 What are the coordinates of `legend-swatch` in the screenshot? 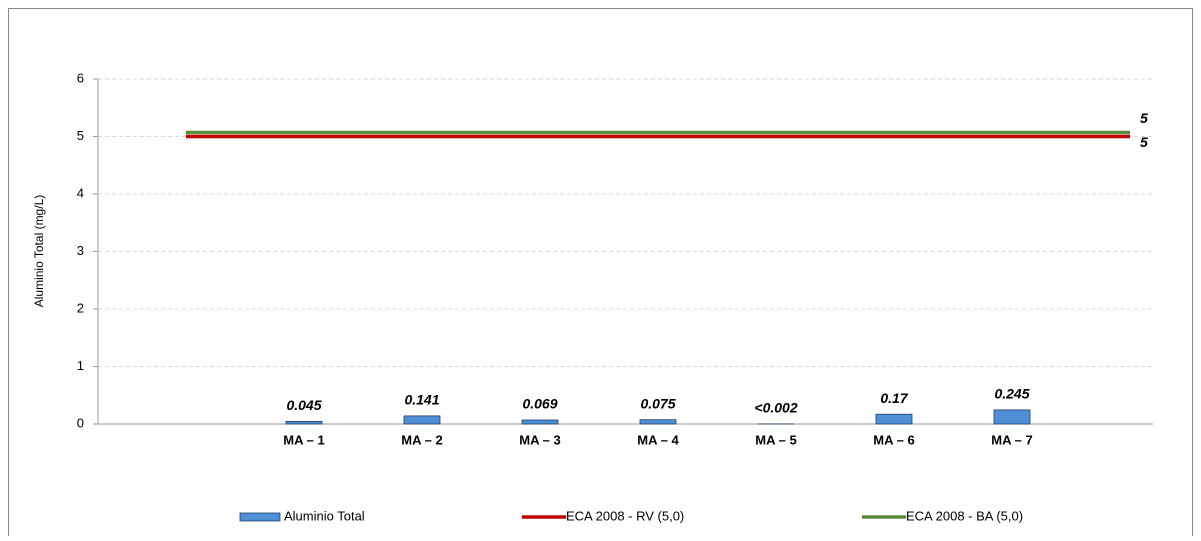 It's located at (260, 517).